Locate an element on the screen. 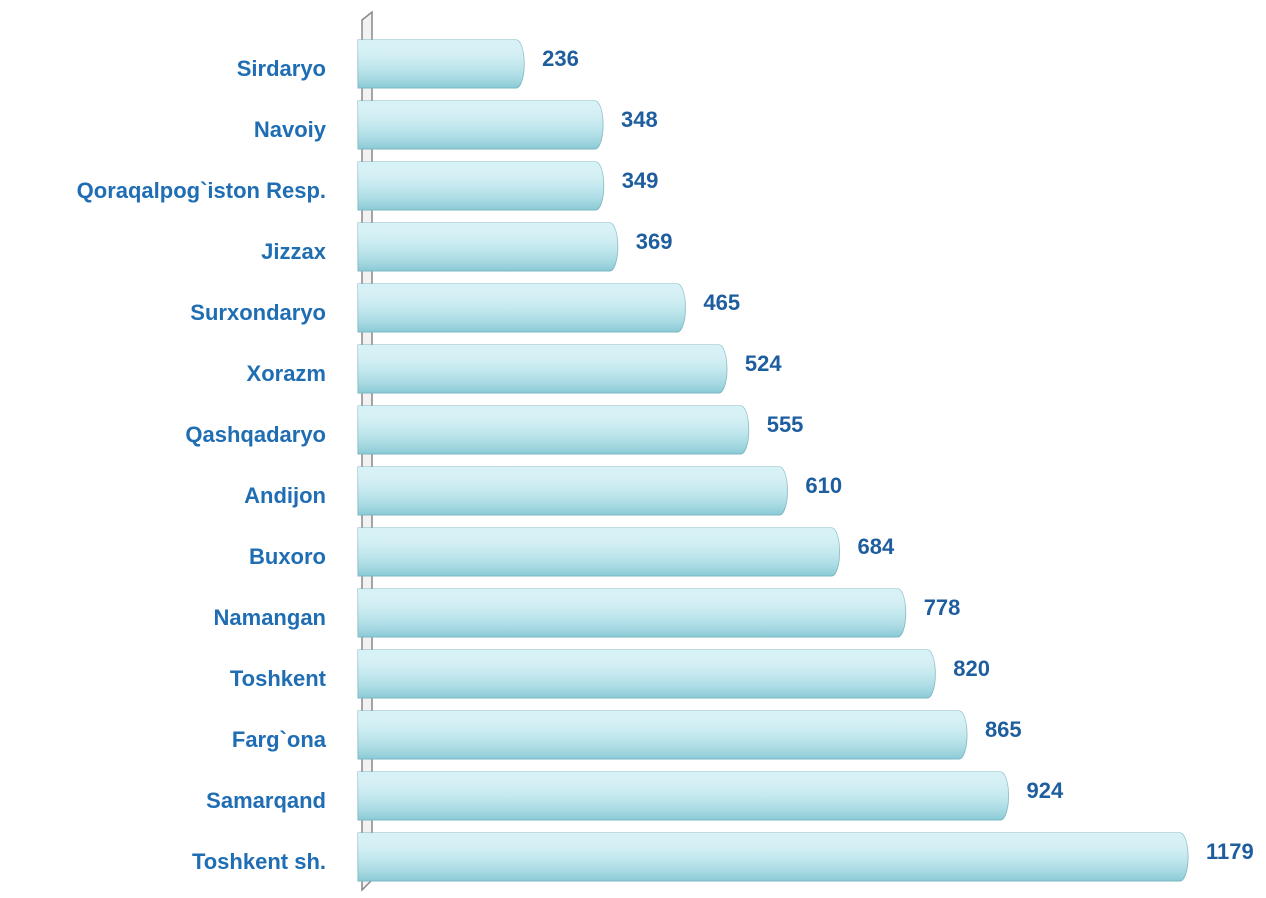 The width and height of the screenshot is (1266, 898). category-label: Buxoro is located at coordinates (287, 556).